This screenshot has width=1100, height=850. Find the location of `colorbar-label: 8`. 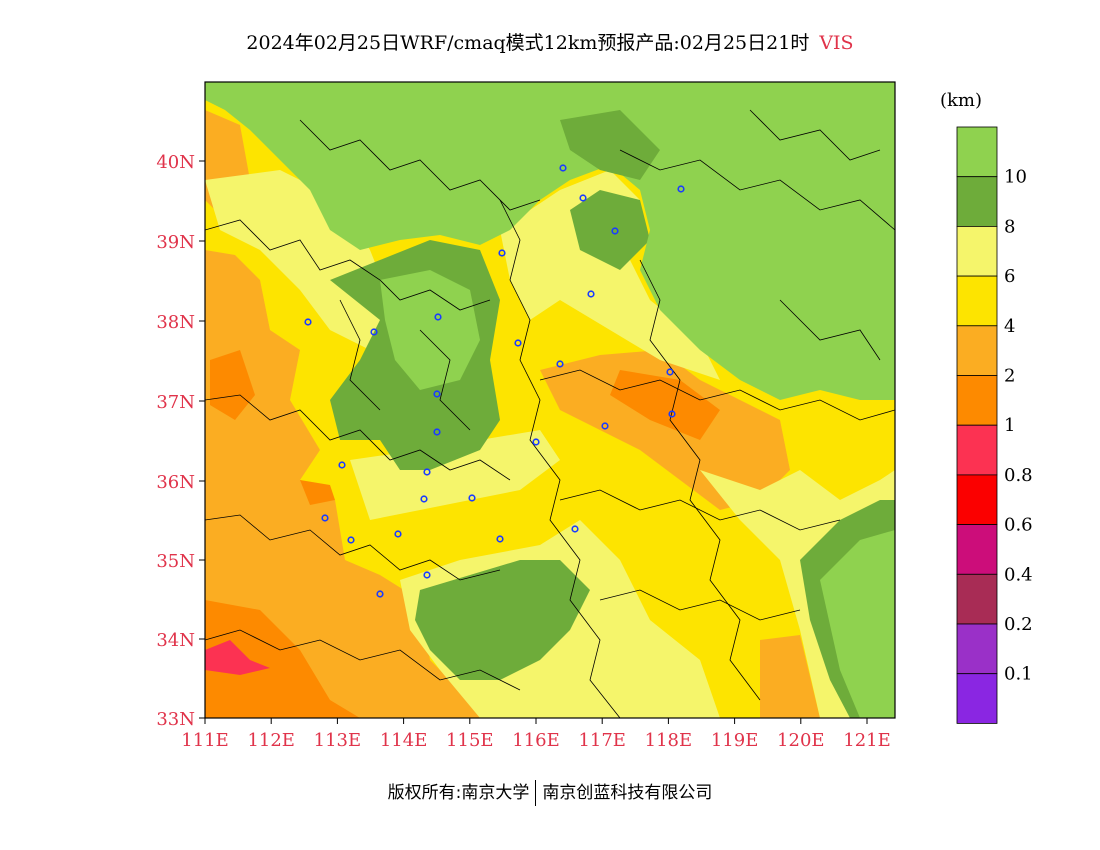

colorbar-label: 8 is located at coordinates (1009, 226).